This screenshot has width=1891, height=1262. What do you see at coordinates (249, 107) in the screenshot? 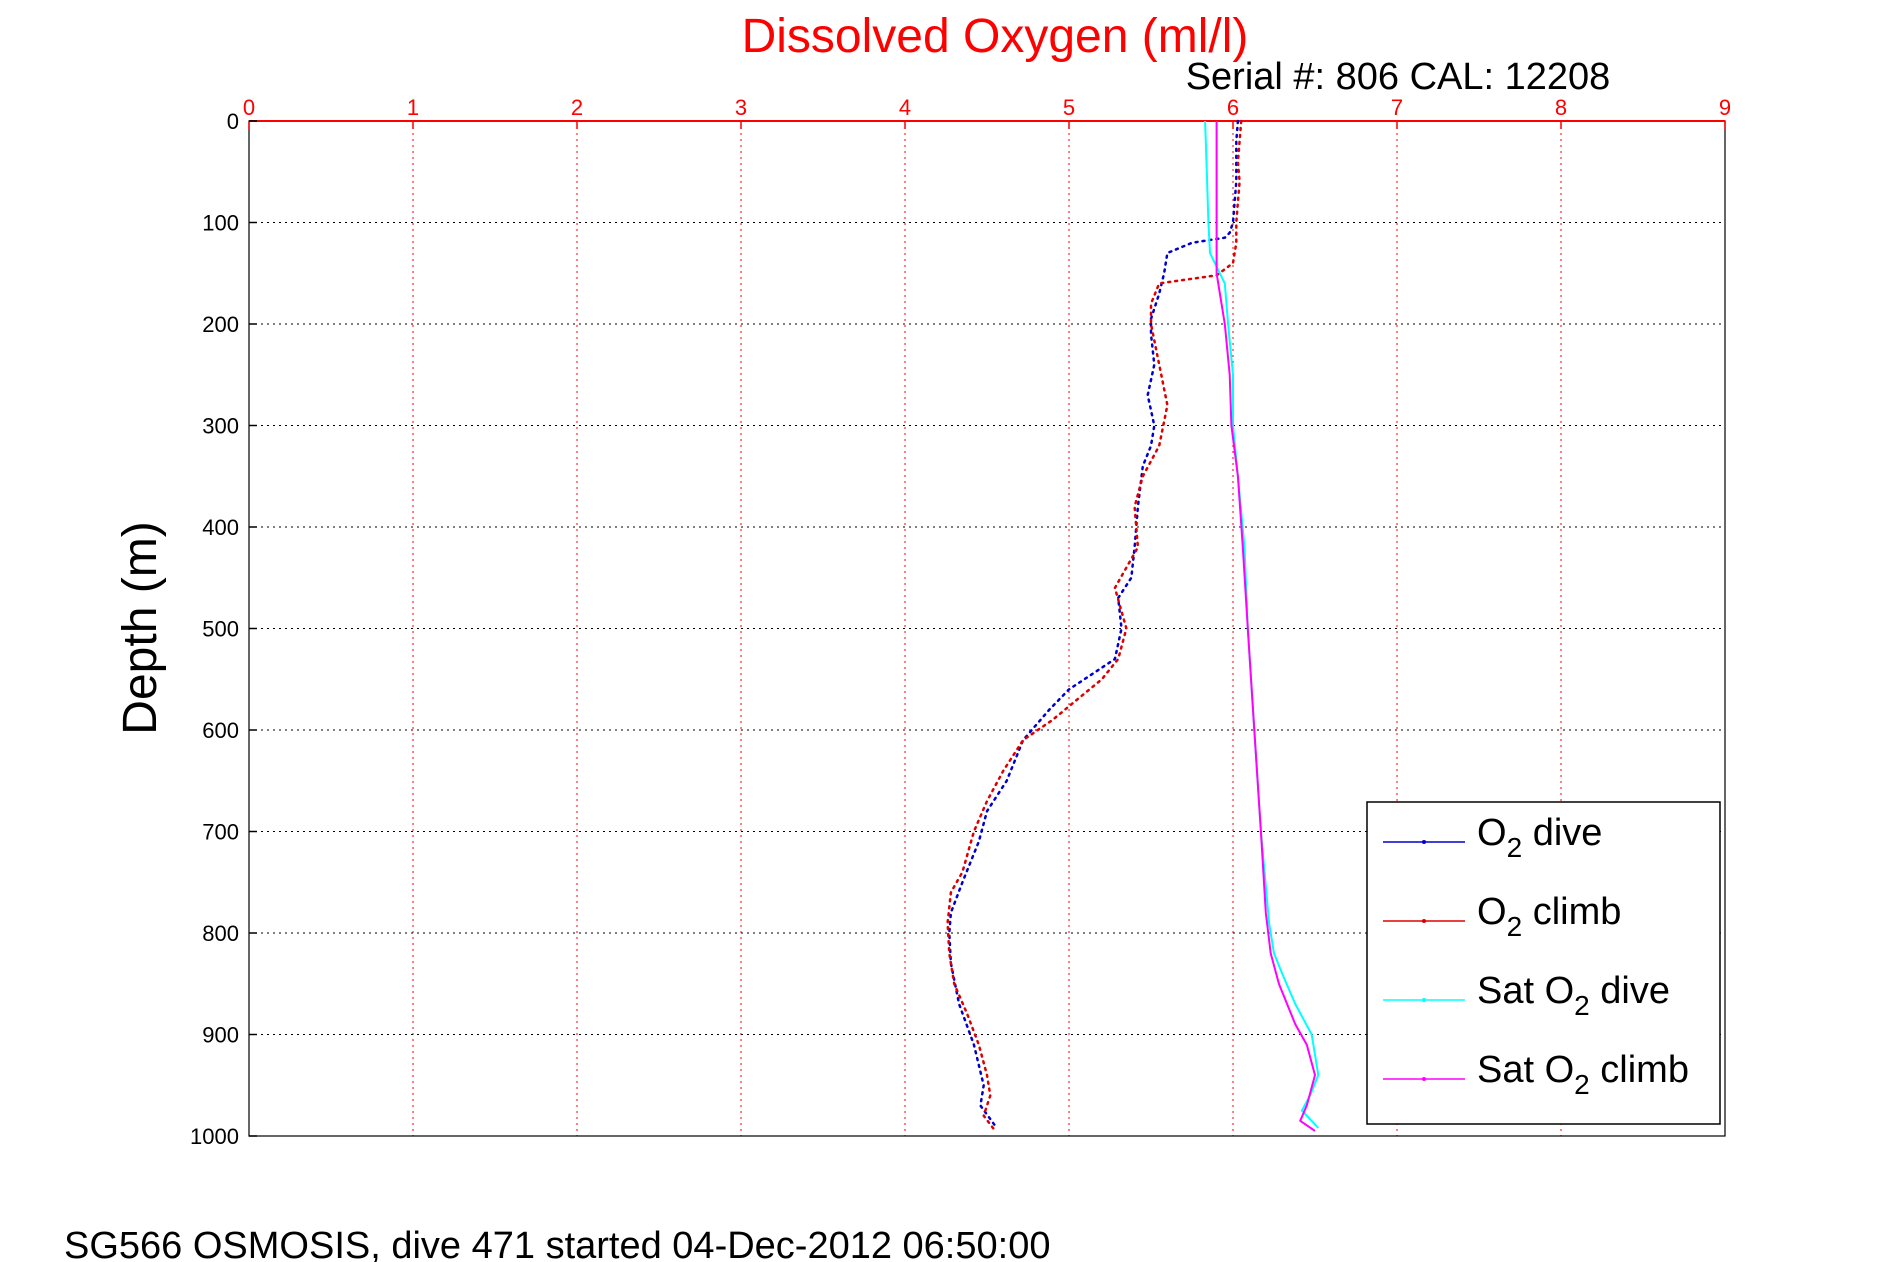
I see `x-tick-label: 0` at bounding box center [249, 107].